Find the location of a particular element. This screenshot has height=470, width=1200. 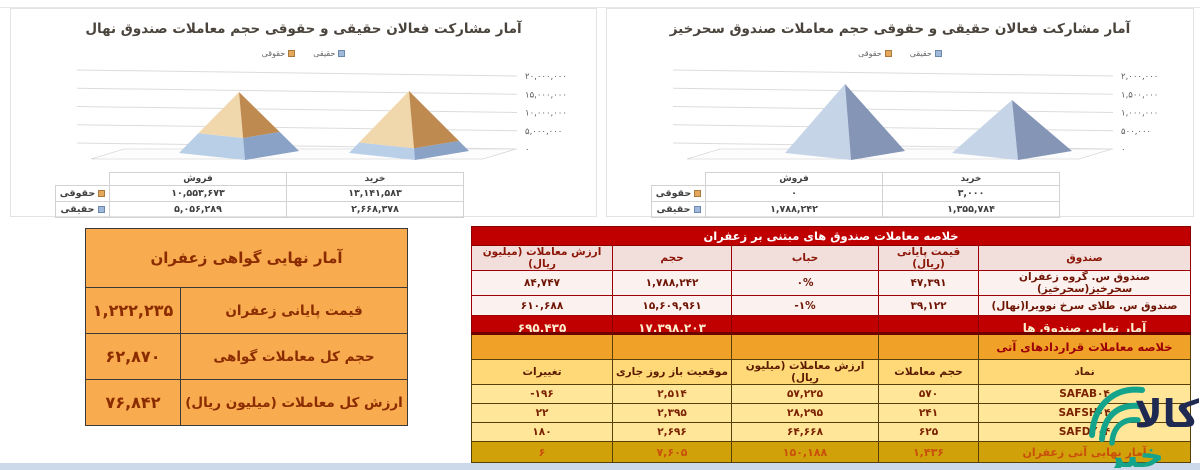

table-row: قیمت پایانی زعفران ۱,۲۲۲,۲۳۵ is located at coordinates (246, 310).